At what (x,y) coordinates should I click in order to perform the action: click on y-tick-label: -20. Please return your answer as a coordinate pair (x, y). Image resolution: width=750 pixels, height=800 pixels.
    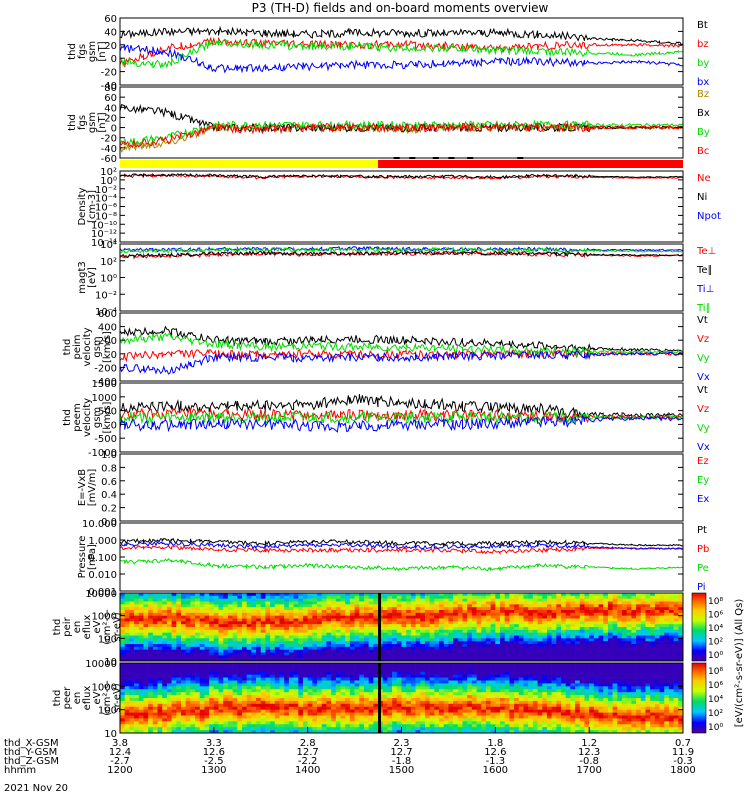
    Looking at the image, I should click on (109, 73).